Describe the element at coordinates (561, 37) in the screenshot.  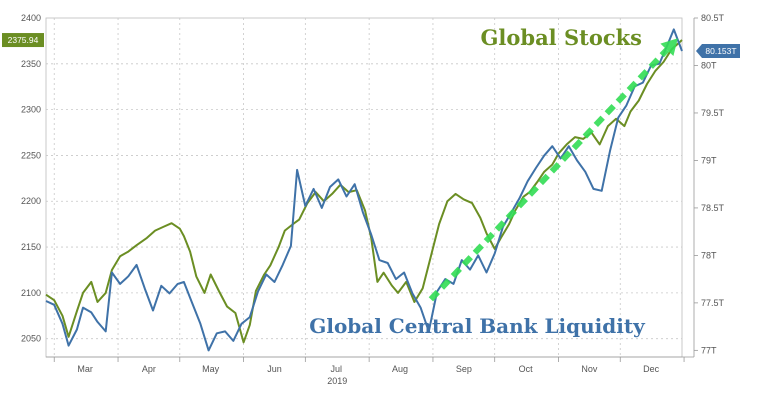
I see `annotation-global-stocks: Global Stocks` at that location.